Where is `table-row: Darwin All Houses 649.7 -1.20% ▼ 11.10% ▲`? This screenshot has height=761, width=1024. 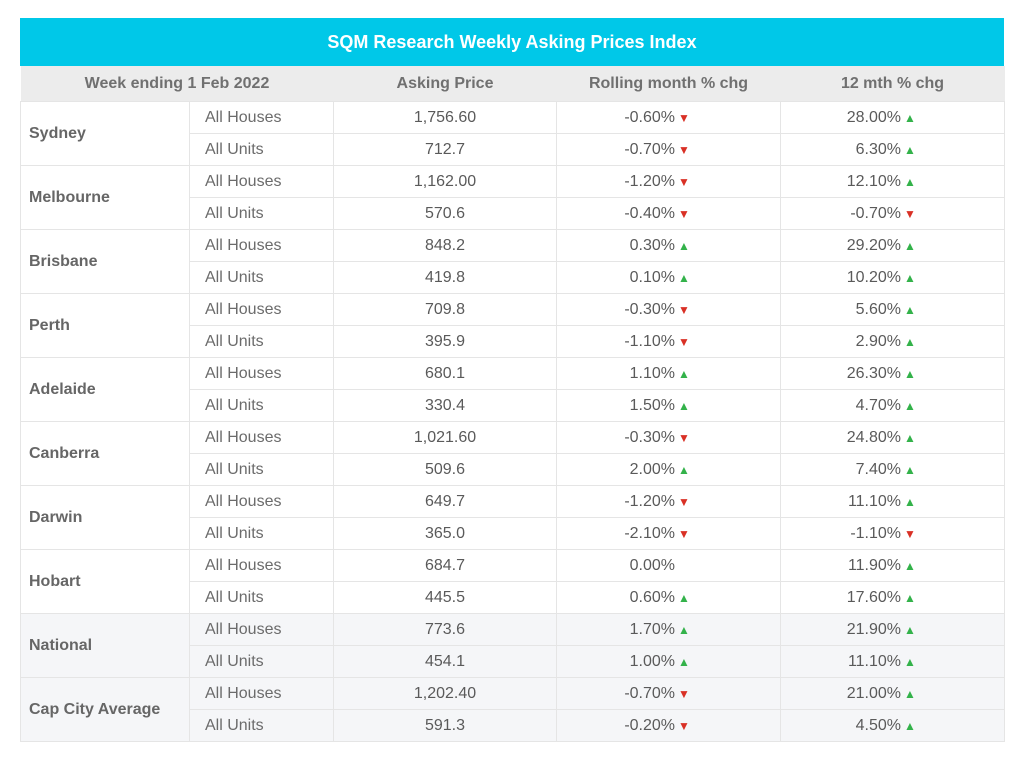 table-row: Darwin All Houses 649.7 -1.20% ▼ 11.10% ▲ is located at coordinates (513, 517).